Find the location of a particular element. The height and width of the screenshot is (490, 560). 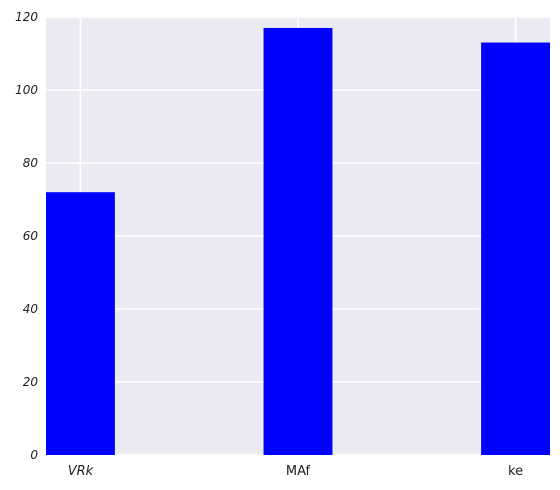

x-tick-labels: VRk MAf ke is located at coordinates (295, 471).